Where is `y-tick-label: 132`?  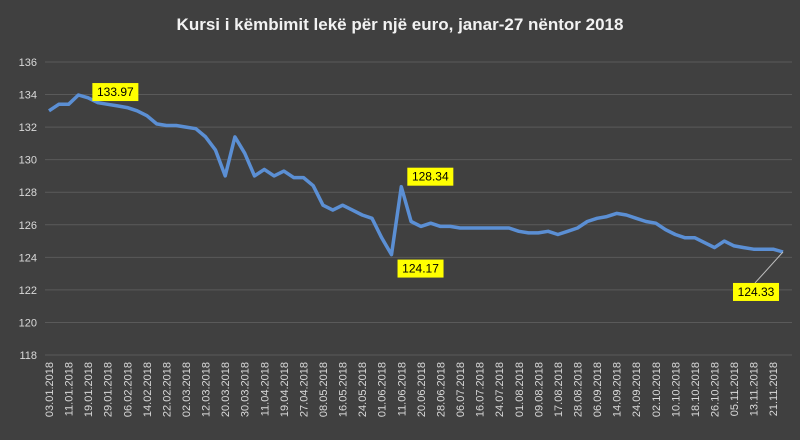
y-tick-label: 132 is located at coordinates (28, 128).